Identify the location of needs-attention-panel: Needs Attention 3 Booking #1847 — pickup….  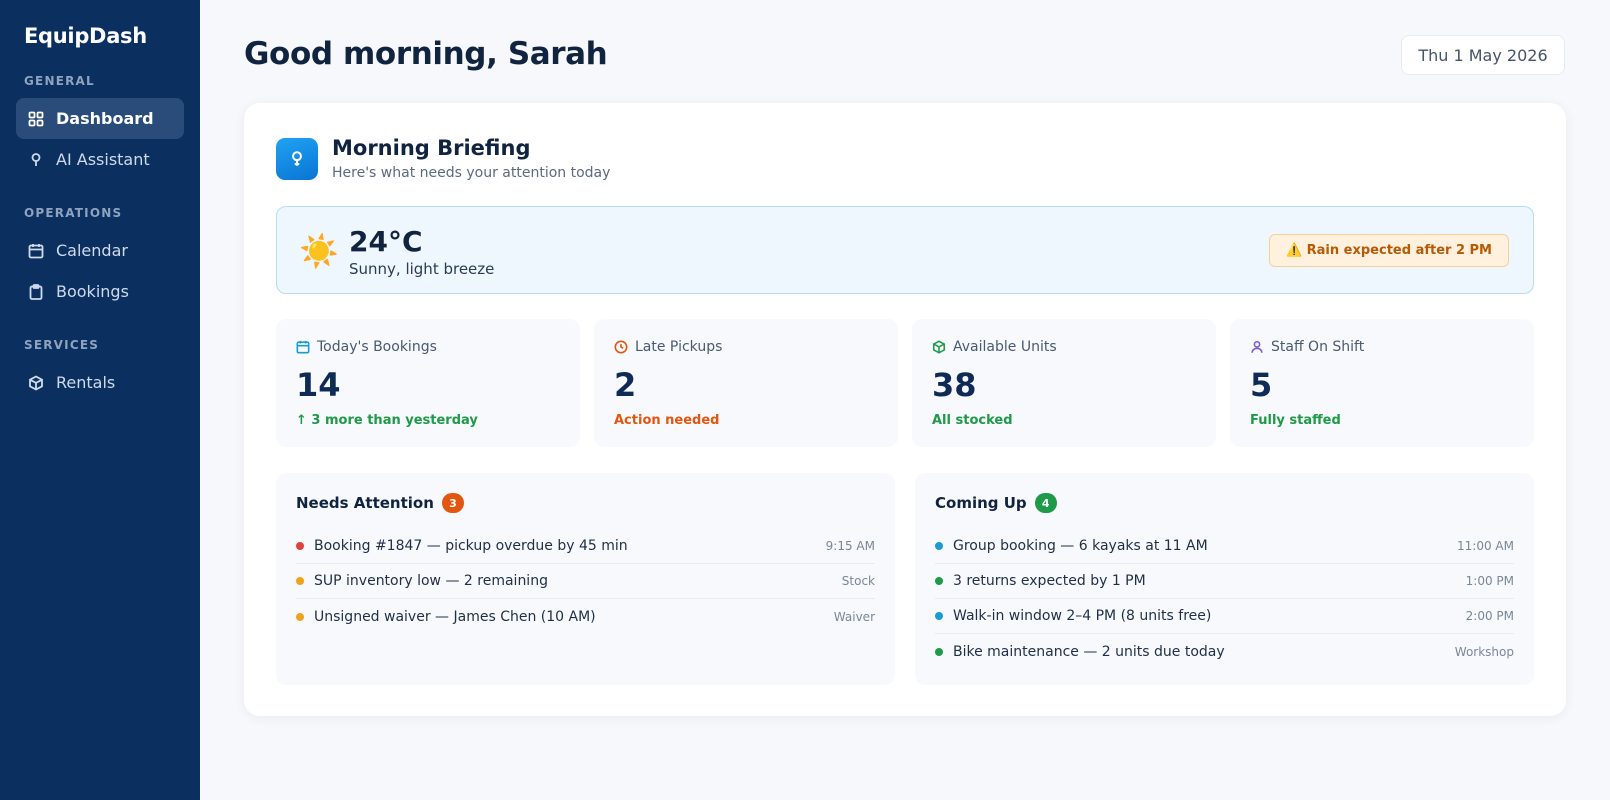
(585, 579).